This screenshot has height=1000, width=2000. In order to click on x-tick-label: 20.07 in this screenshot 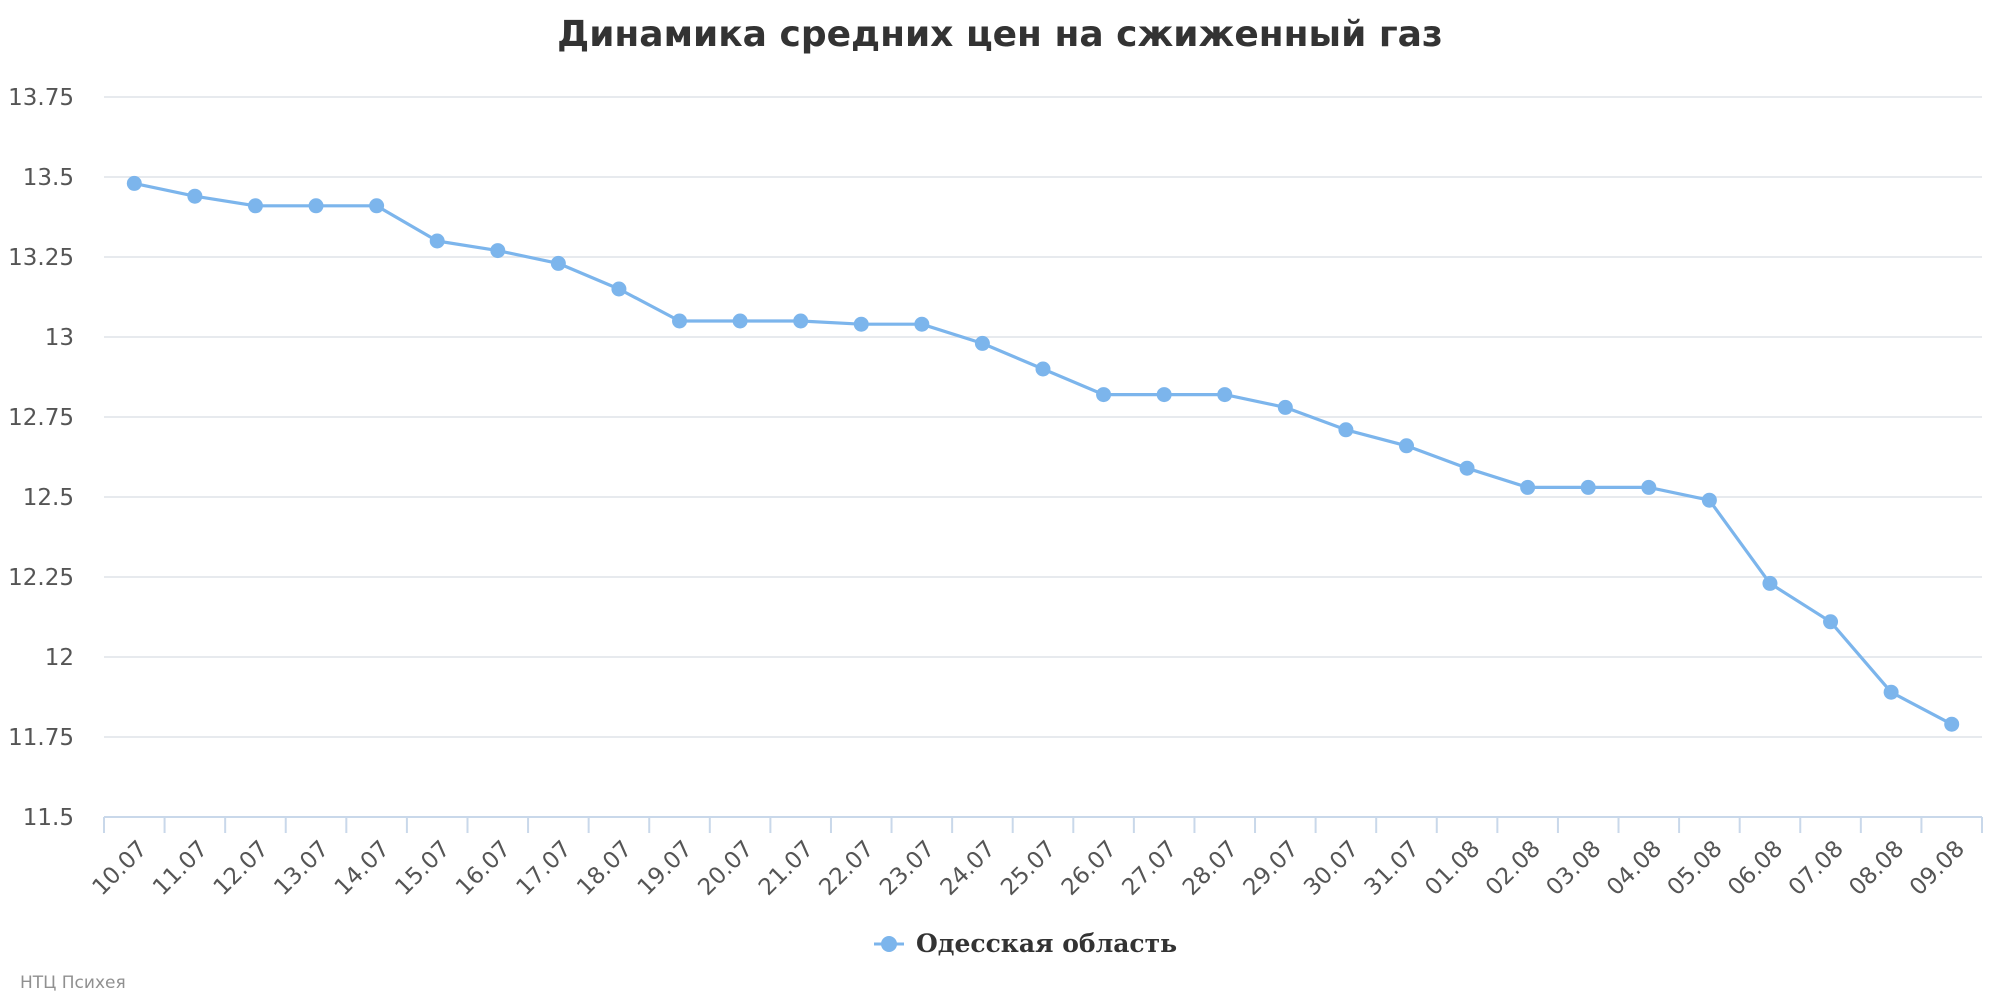, I will do `click(725, 868)`.